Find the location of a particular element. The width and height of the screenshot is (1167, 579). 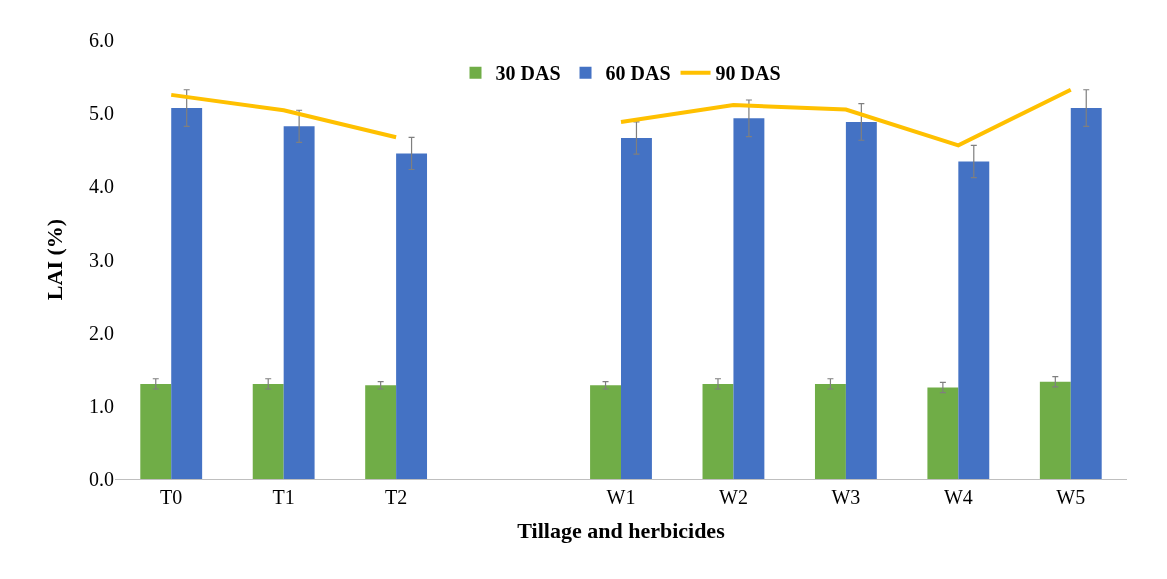

y-tick-label: 3.0 is located at coordinates (101, 259).